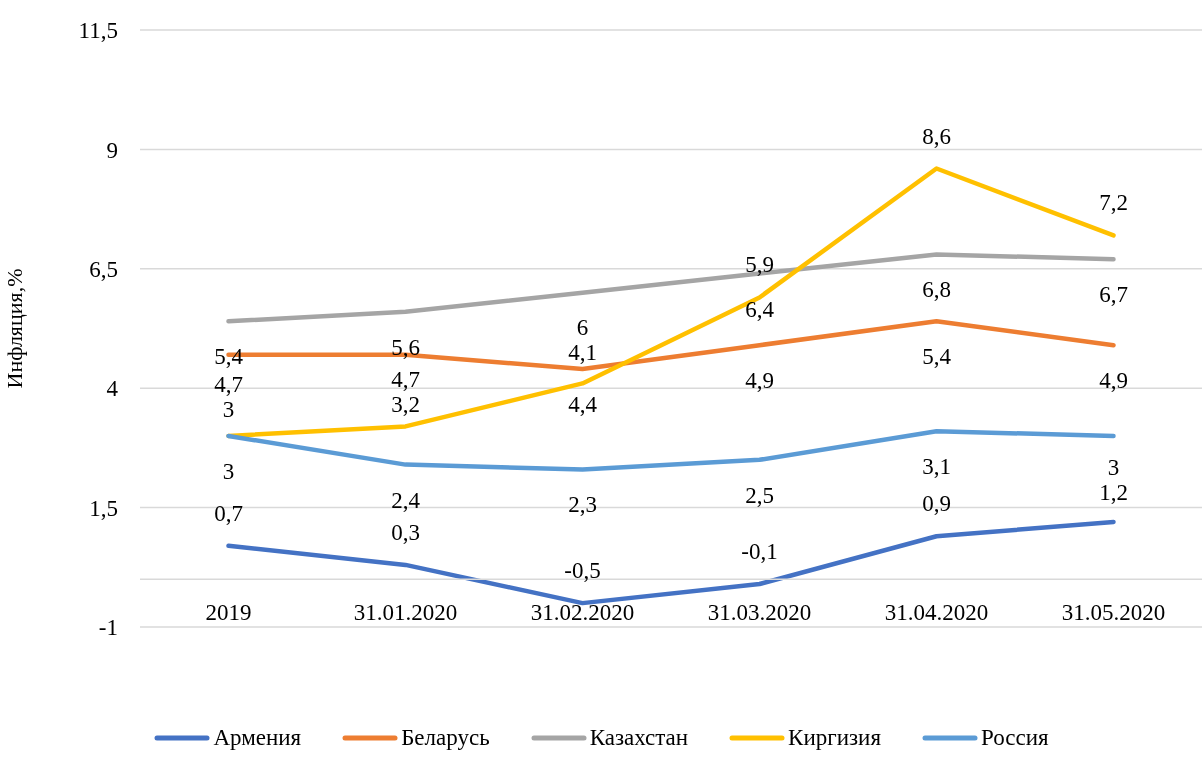 This screenshot has height=760, width=1202. I want to click on legend-label: Киргизия, so click(834, 738).